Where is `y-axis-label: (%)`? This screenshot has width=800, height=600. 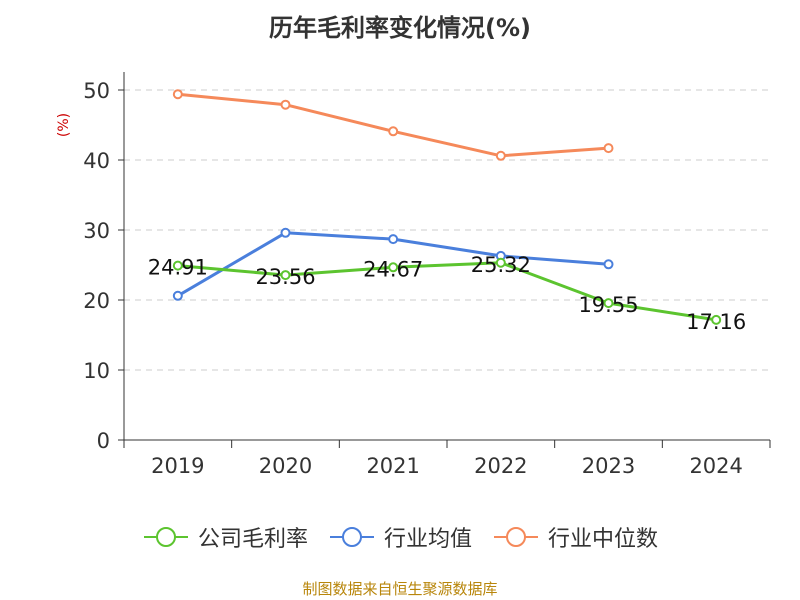
y-axis-label: (%) is located at coordinates (64, 125).